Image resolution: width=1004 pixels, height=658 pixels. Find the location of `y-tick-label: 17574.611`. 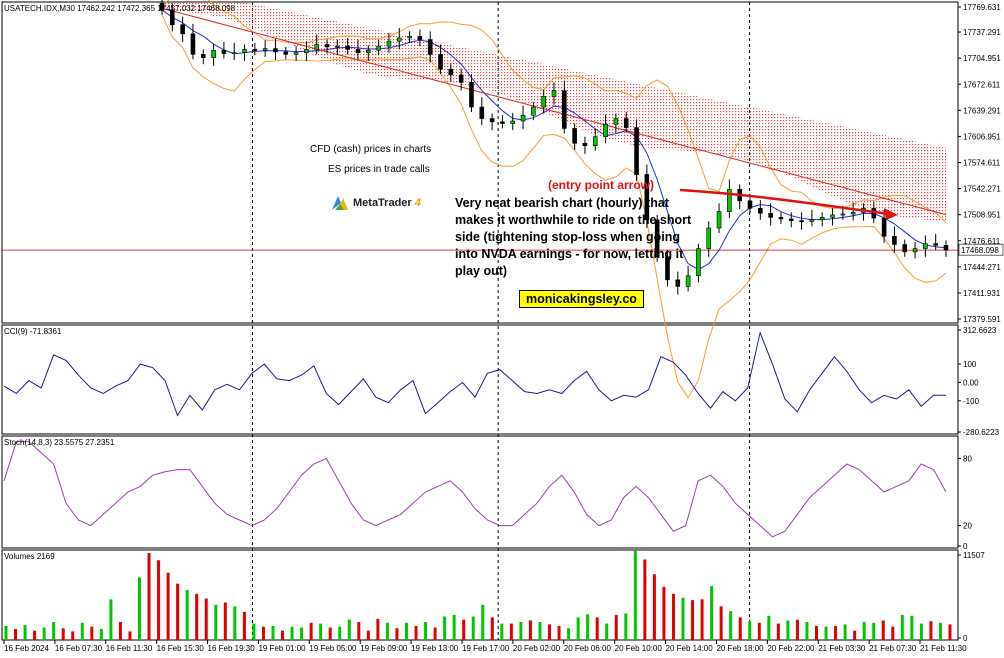

y-tick-label: 17574.611 is located at coordinates (982, 163).